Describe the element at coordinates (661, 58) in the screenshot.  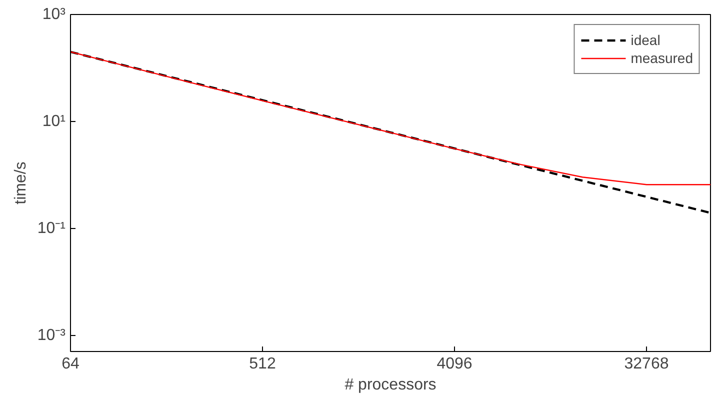
I see `legend-label: measured` at that location.